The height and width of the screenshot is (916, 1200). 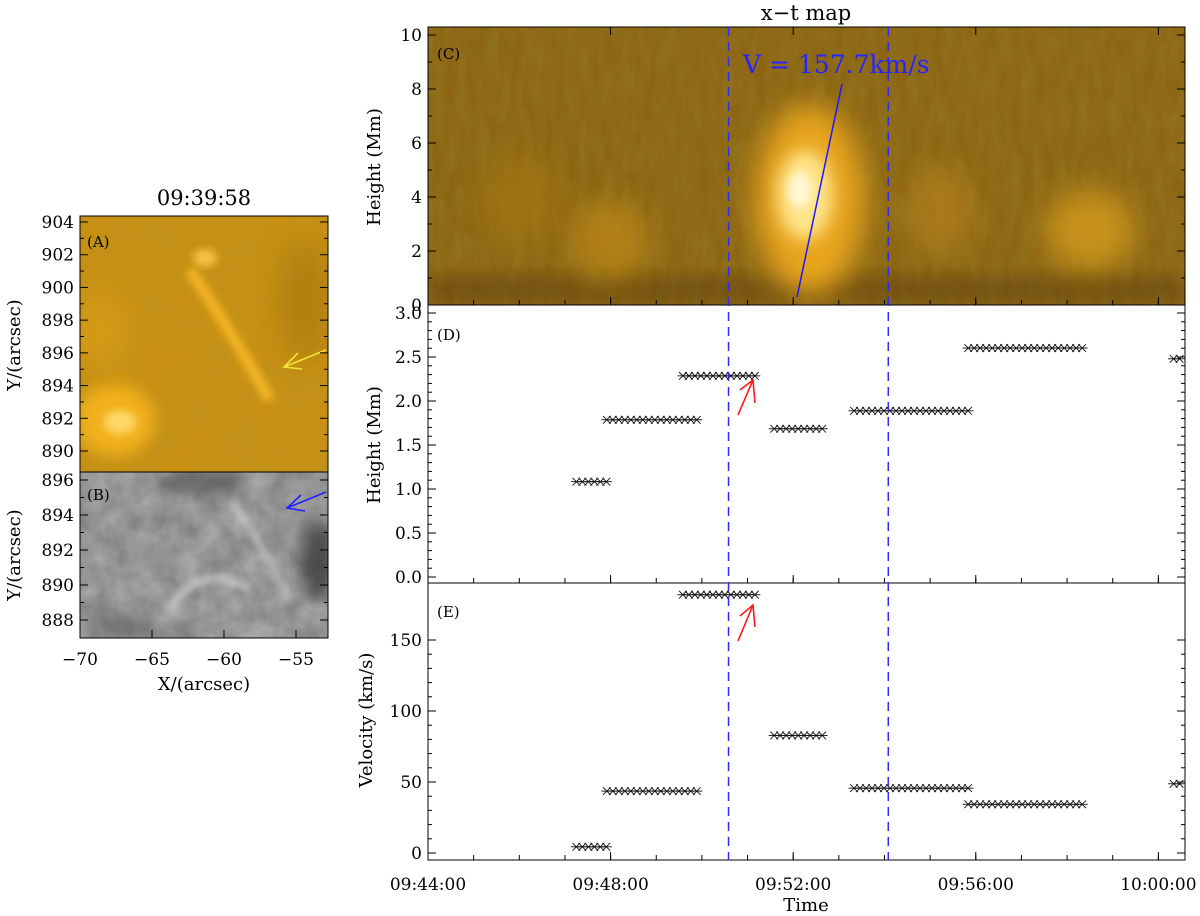 I want to click on panel-b-ytick-label: 890, so click(x=58, y=586).